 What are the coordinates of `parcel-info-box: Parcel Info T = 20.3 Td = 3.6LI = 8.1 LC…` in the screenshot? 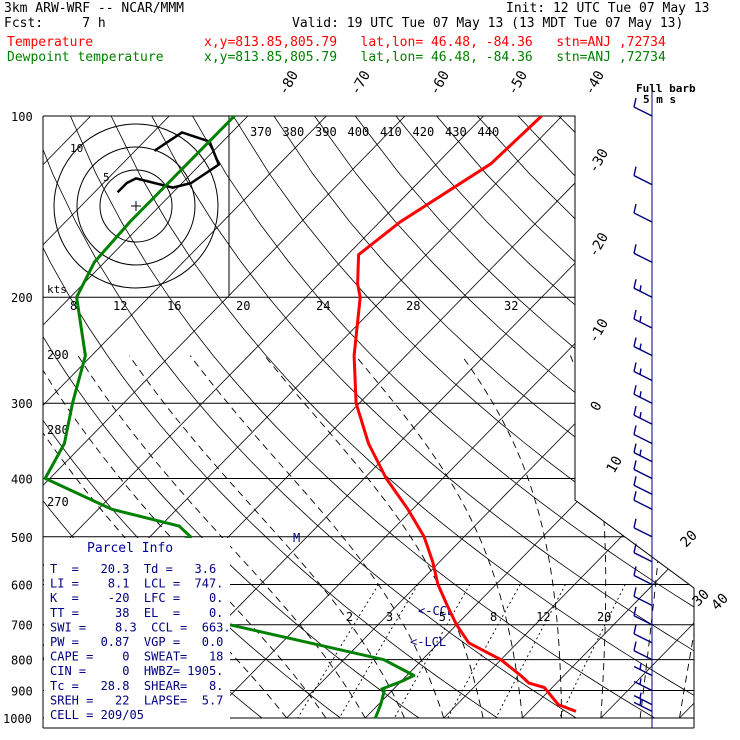 It's located at (137, 632).